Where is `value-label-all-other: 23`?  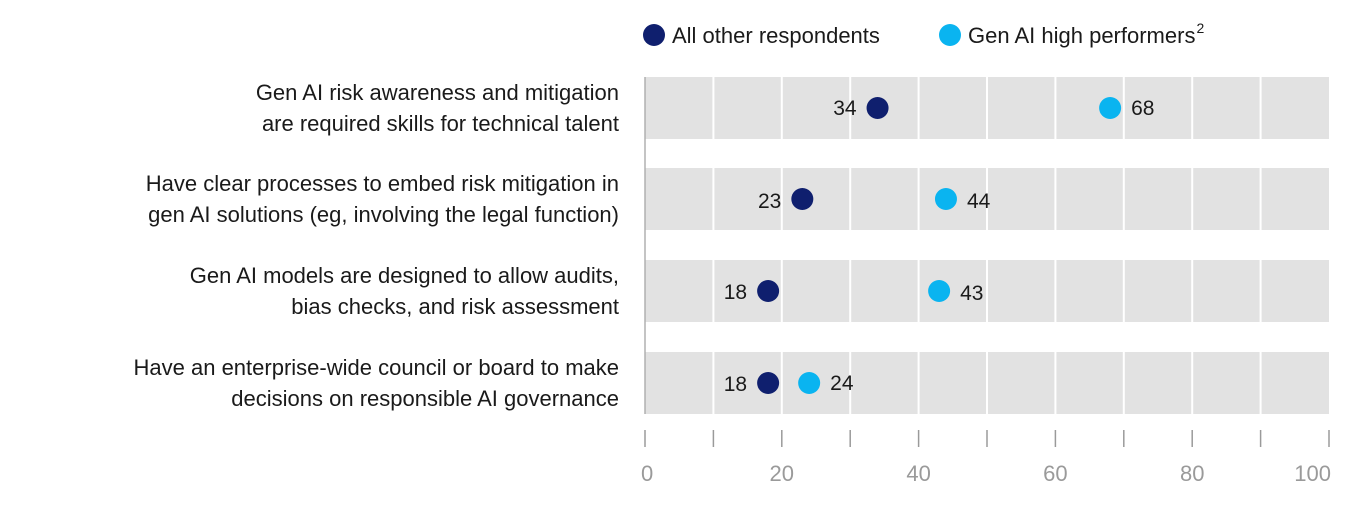 value-label-all-other: 23 is located at coordinates (769, 201).